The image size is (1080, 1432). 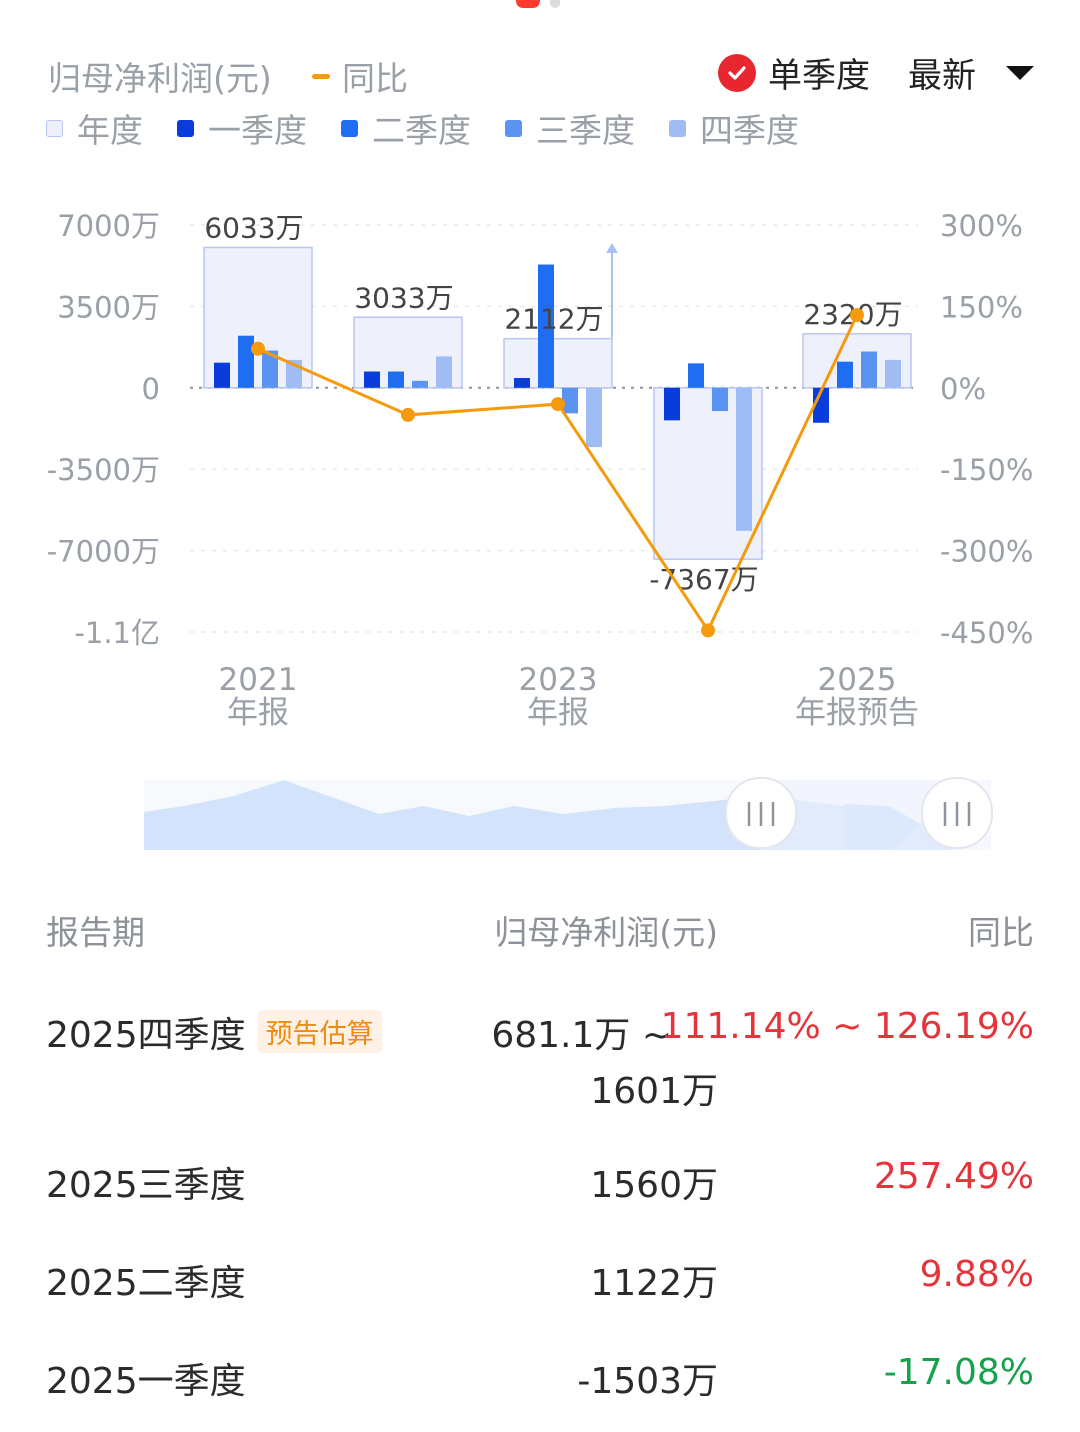 What do you see at coordinates (528, 4) in the screenshot?
I see `page-dot-active` at bounding box center [528, 4].